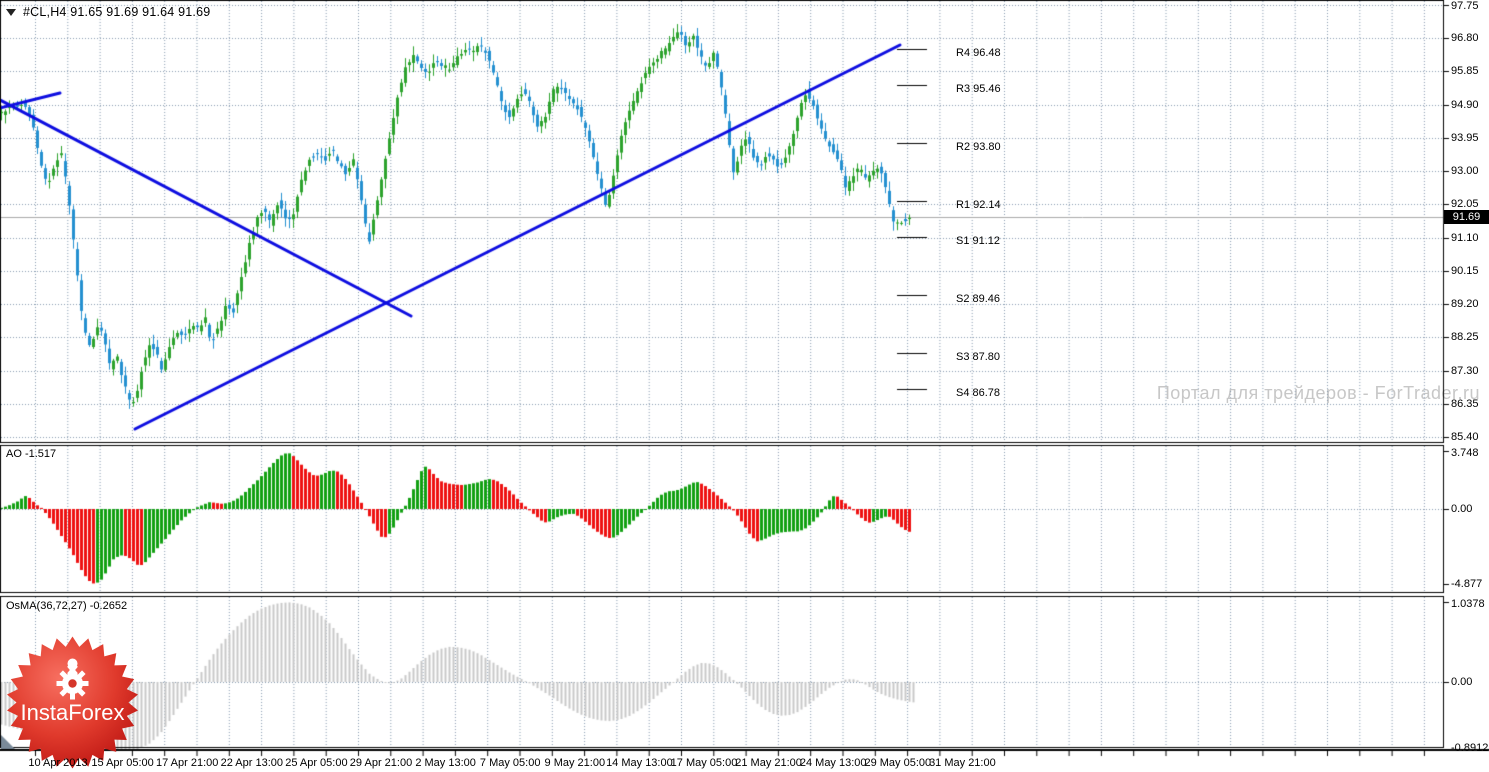 The image size is (1489, 772). What do you see at coordinates (1465, 237) in the screenshot?
I see `price-axis-label: 91.10` at bounding box center [1465, 237].